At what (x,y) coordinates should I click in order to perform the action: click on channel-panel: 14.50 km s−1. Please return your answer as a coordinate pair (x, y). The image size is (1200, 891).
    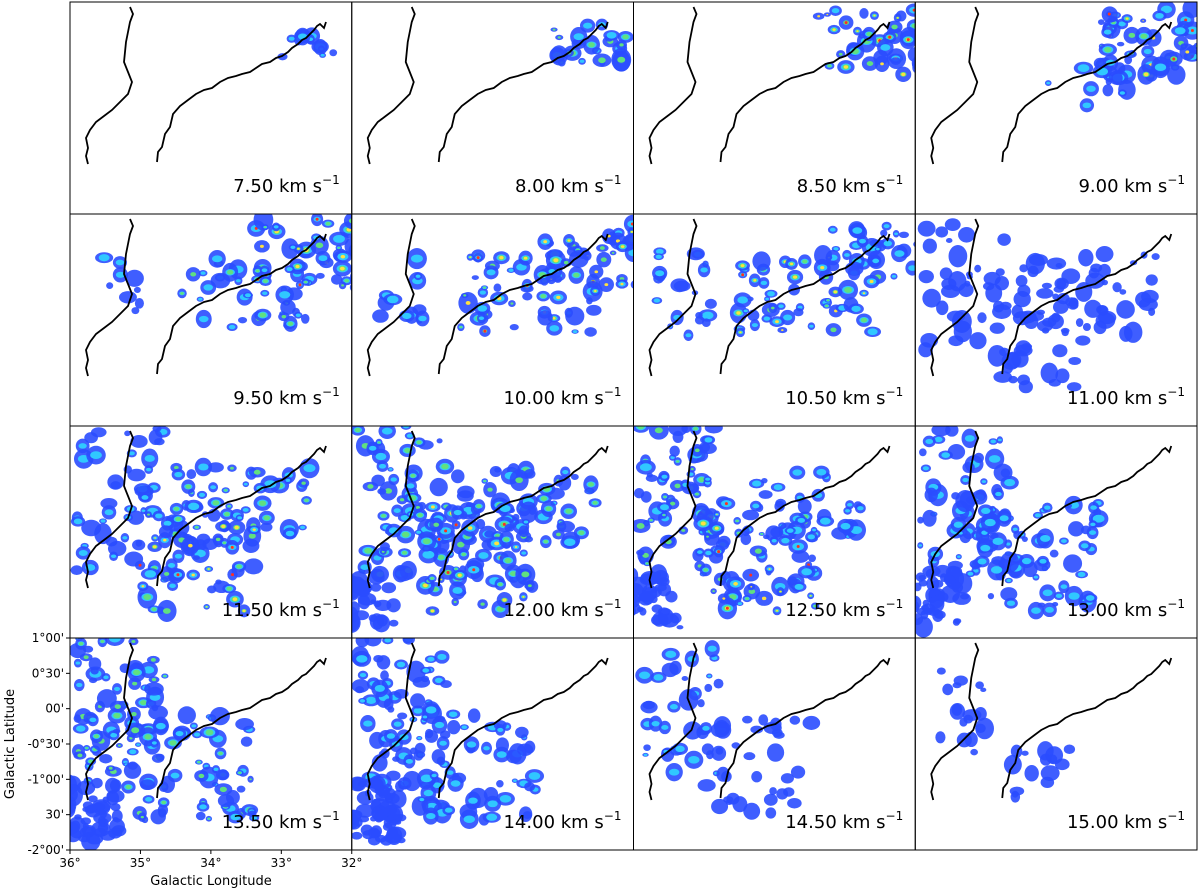
    Looking at the image, I should click on (774, 744).